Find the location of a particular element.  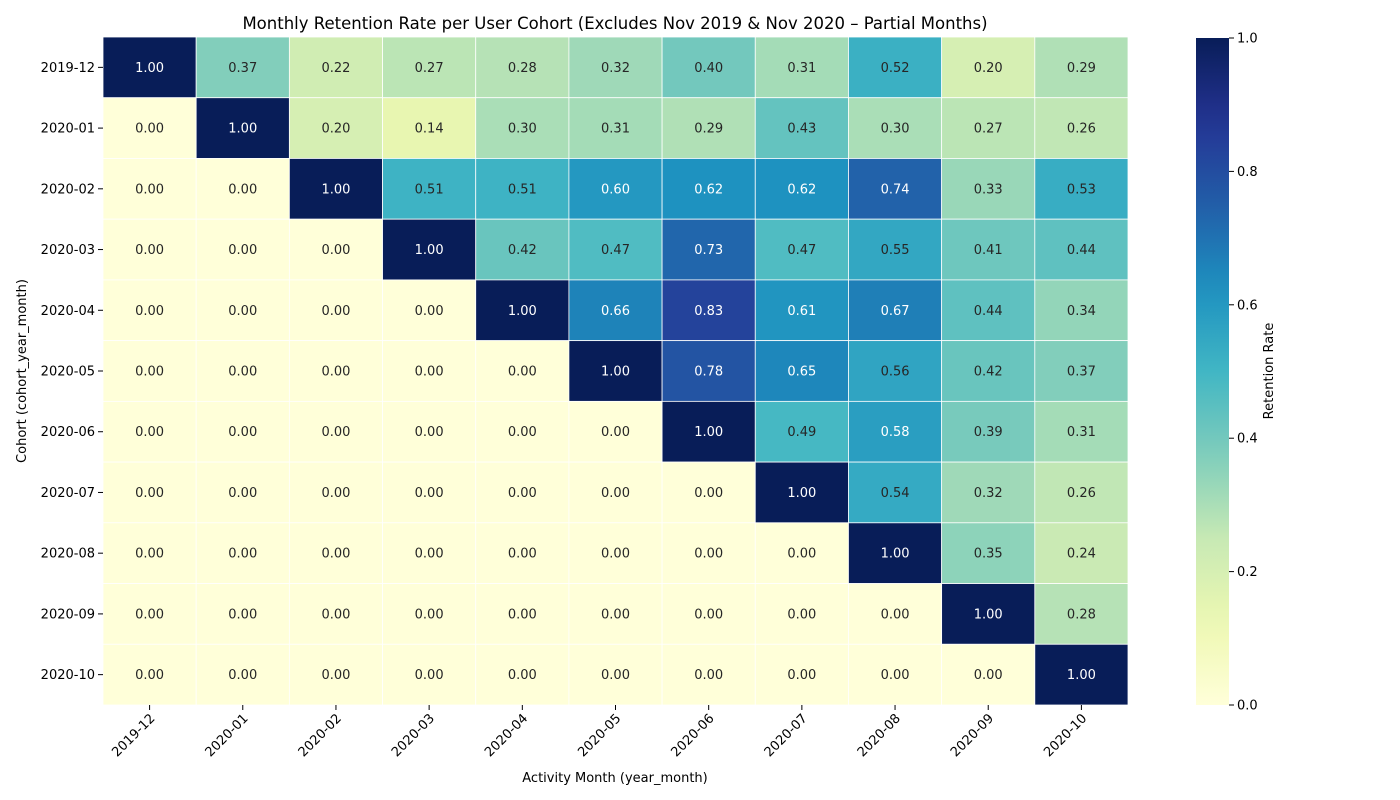

y-tick-label: 2020-05 is located at coordinates (68, 372).